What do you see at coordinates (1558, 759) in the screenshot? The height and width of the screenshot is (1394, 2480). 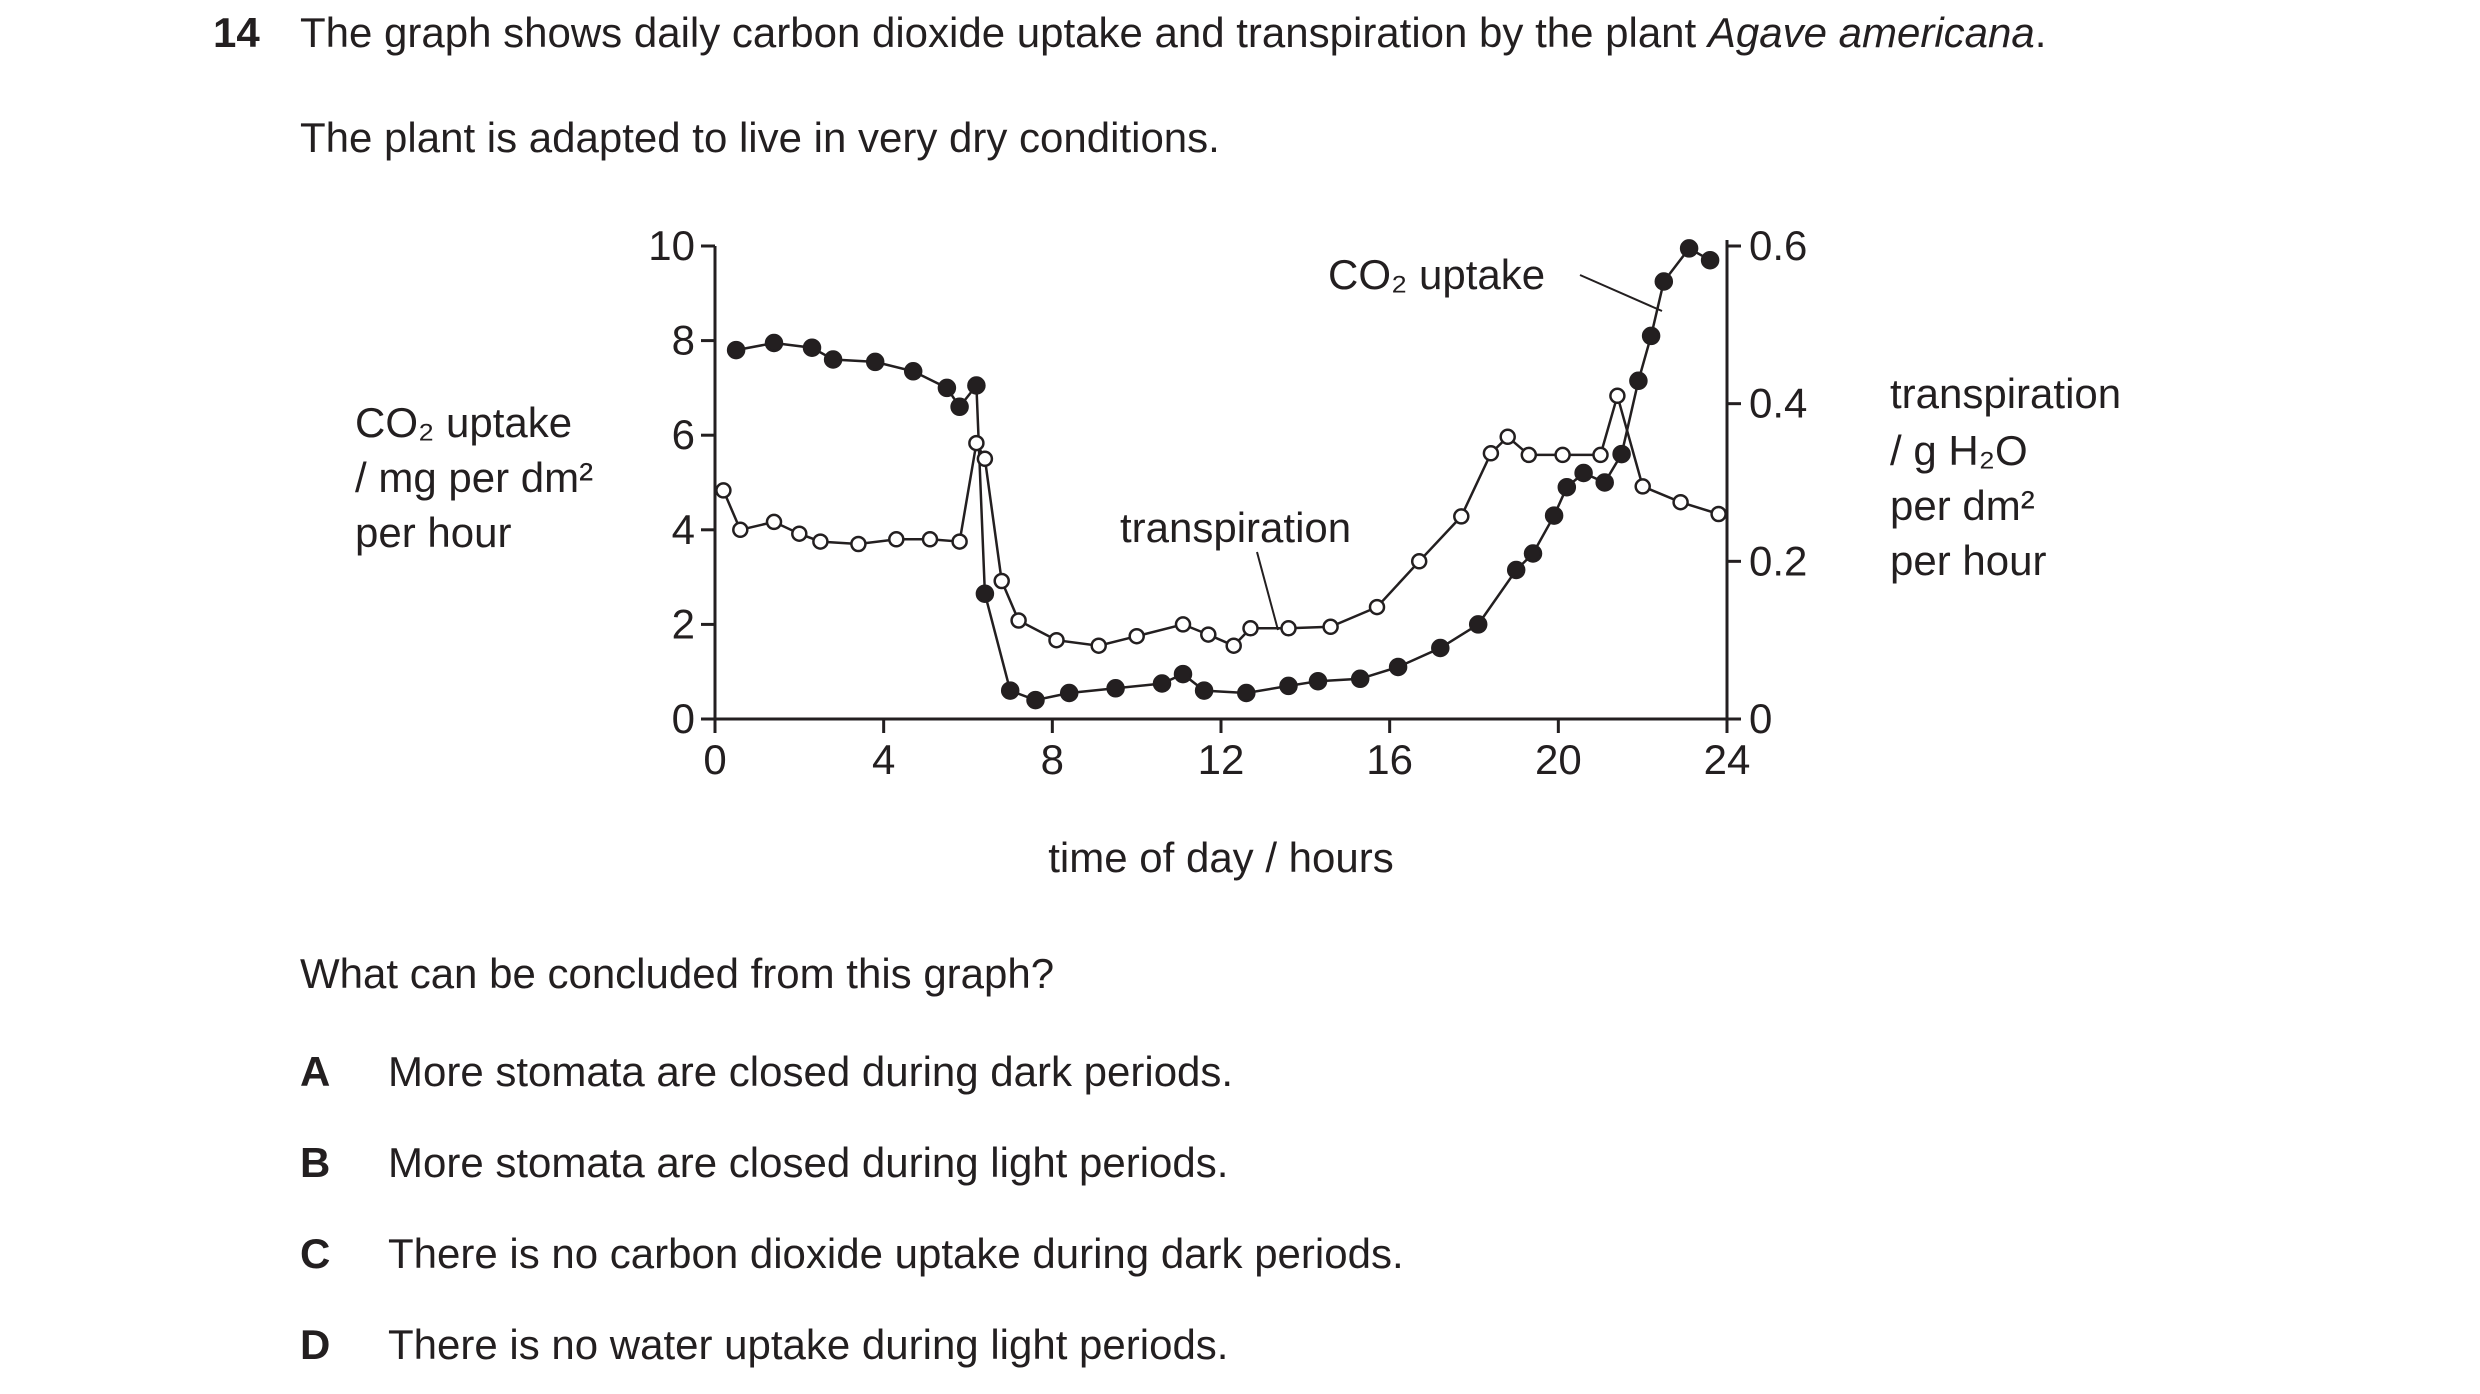 I see `x-tick-label: 20` at bounding box center [1558, 759].